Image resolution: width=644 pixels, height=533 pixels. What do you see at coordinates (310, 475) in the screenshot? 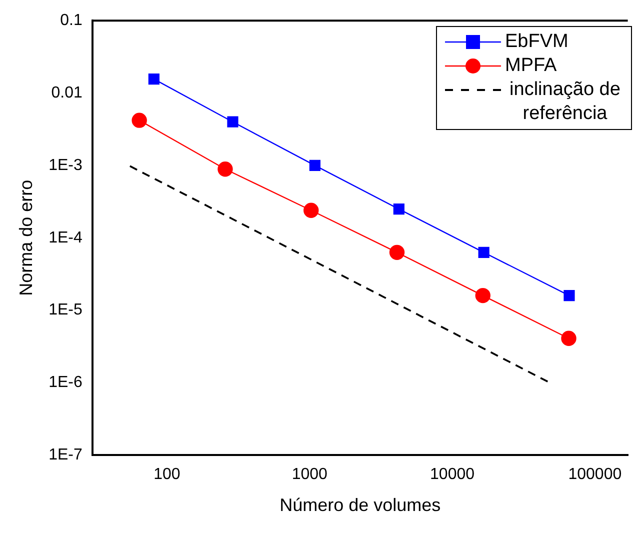
I see `x-tick-label: 1000` at bounding box center [310, 475].